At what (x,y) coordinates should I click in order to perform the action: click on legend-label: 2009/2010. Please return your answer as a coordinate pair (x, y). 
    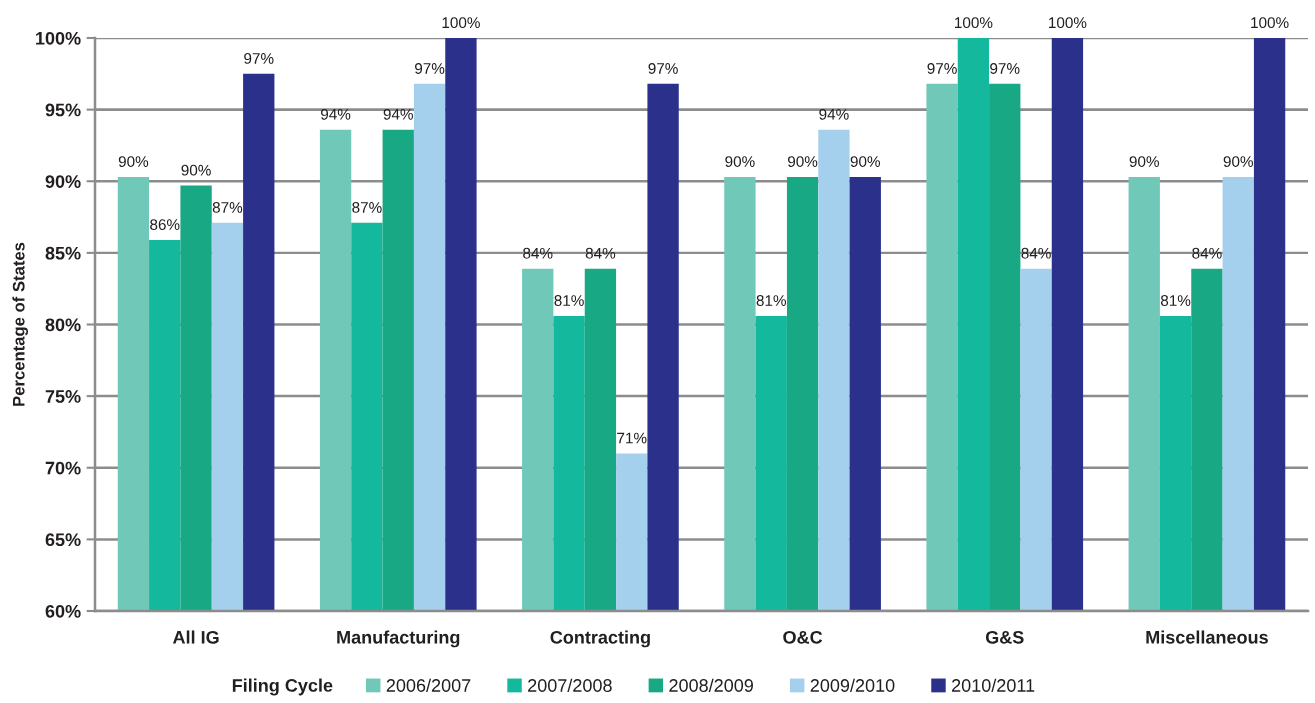
    Looking at the image, I should click on (852, 685).